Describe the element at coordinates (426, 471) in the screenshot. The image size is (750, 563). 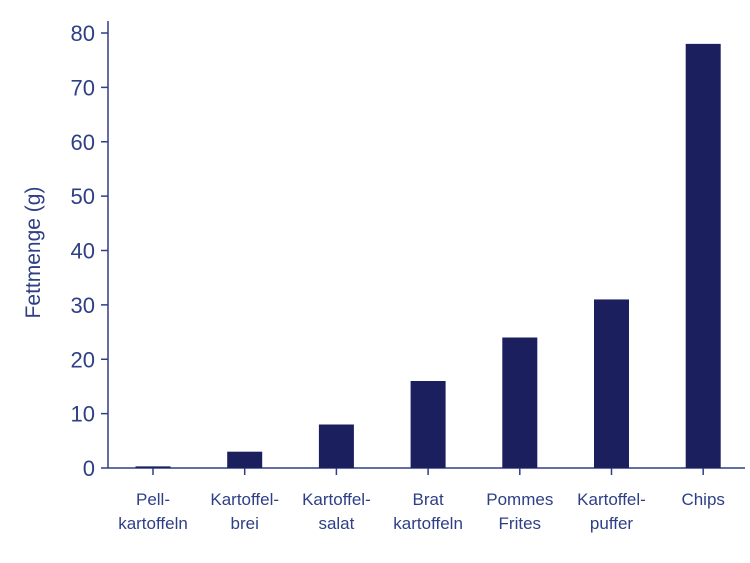
I see `x-axis` at that location.